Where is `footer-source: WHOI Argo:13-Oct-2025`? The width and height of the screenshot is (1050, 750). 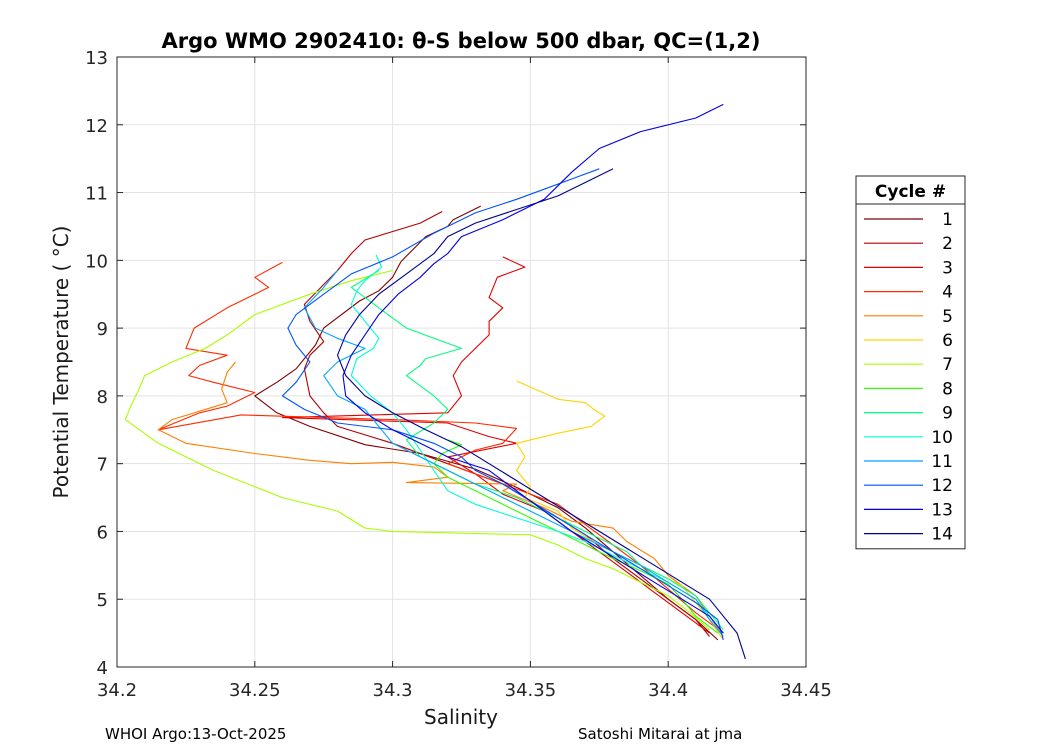 footer-source: WHOI Argo:13-Oct-2025 is located at coordinates (196, 734).